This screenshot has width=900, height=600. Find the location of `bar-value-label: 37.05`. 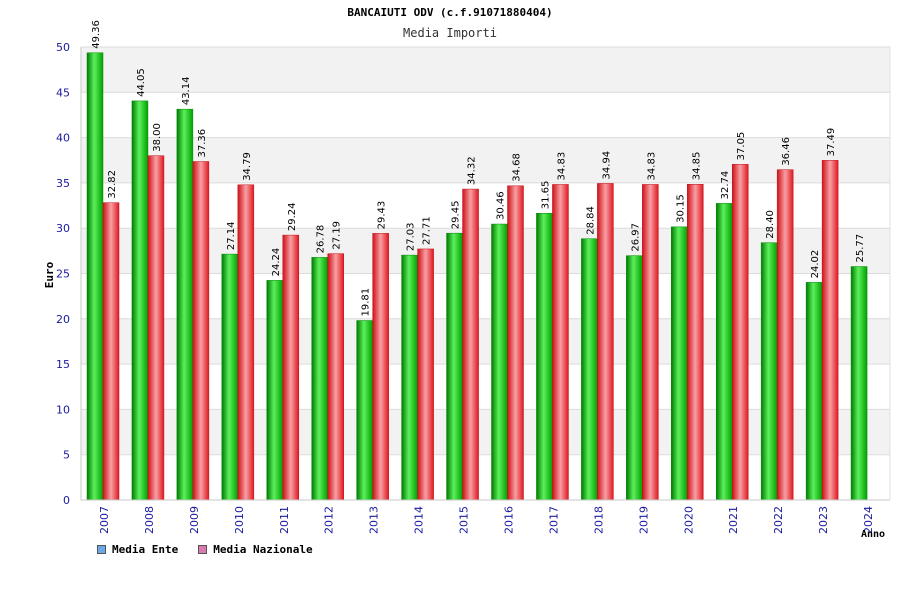

bar-value-label: 37.05 is located at coordinates (741, 146).